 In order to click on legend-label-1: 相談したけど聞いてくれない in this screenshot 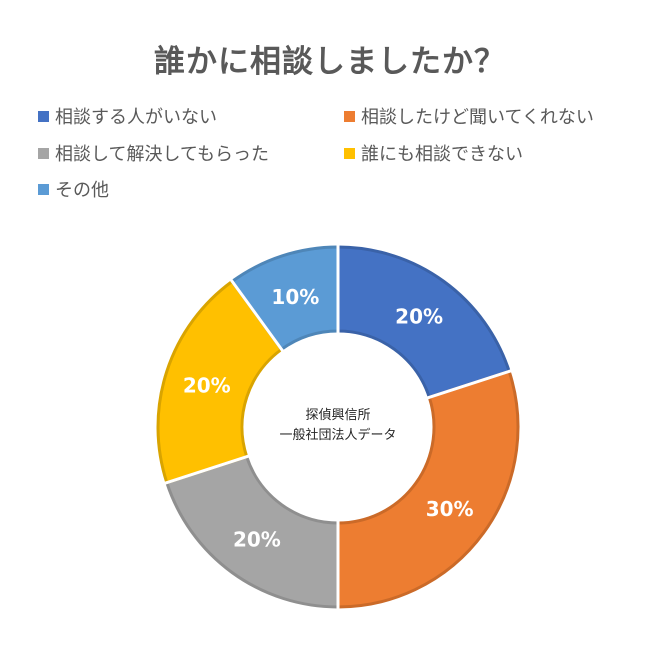, I will do `click(477, 117)`.